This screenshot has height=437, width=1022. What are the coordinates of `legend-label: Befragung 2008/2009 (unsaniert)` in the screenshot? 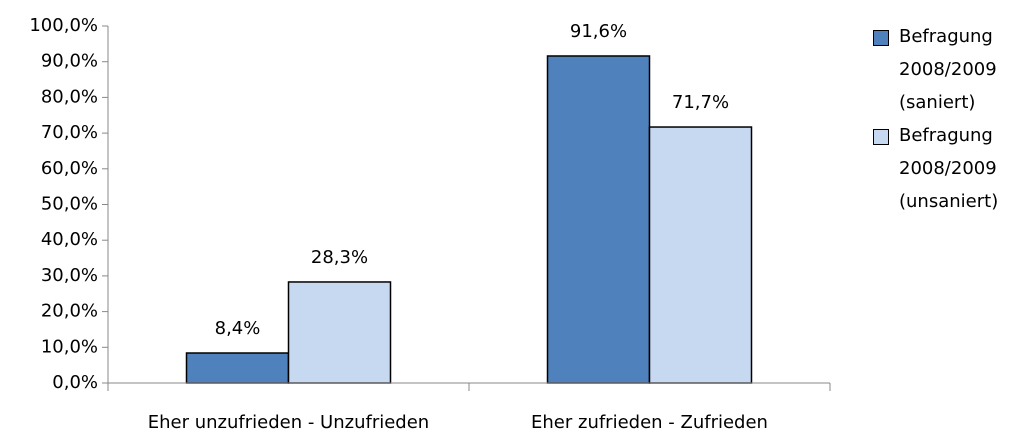 It's located at (949, 168).